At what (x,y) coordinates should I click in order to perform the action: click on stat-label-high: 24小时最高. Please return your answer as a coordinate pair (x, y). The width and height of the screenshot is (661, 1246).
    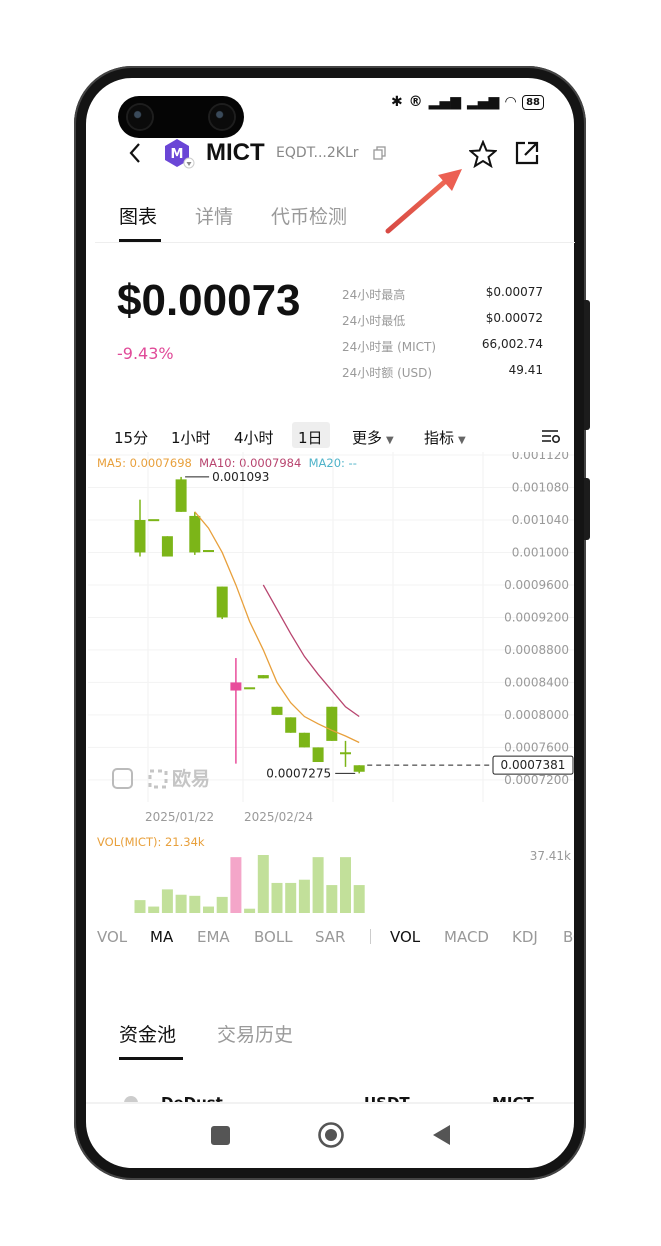
    Looking at the image, I should click on (374, 295).